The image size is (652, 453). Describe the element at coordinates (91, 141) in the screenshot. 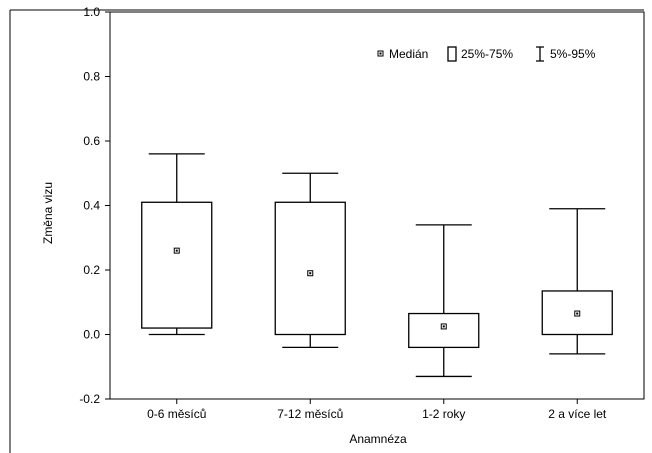

I see `y-tick-label: 0.6` at that location.